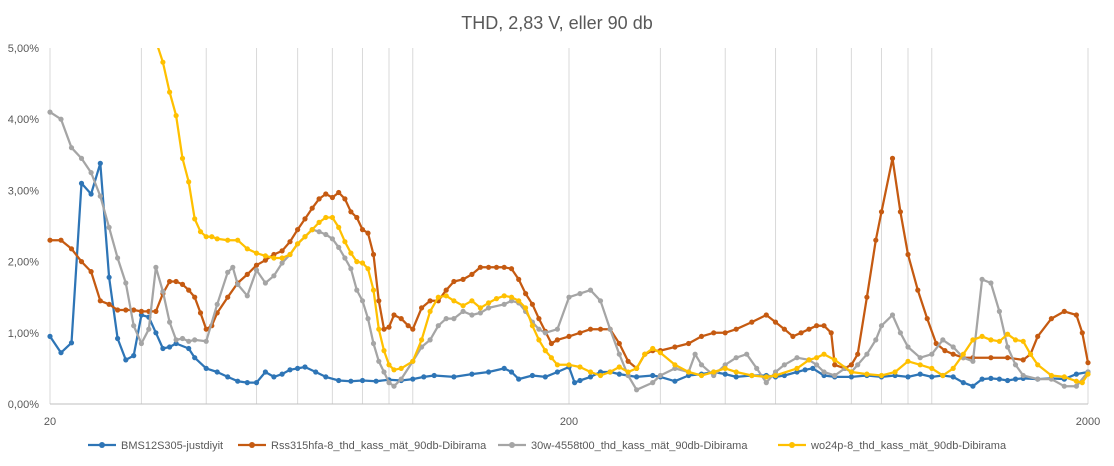 The image size is (1114, 466). Describe the element at coordinates (379, 446) in the screenshot. I see `legend-label: Rss315hfa-8_thd_kass_mät_90db-Dibirama` at that location.